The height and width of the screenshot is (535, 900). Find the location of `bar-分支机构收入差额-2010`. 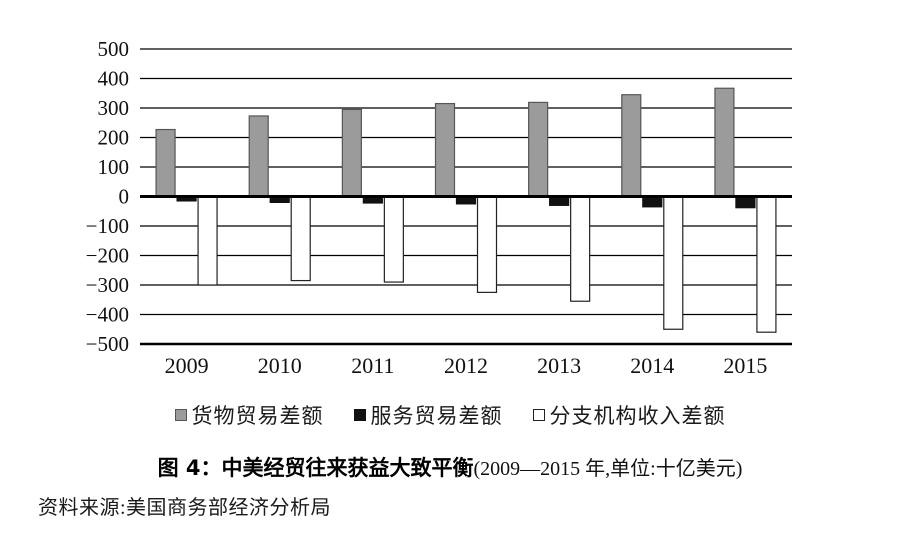

bar-分支机构收入差额-2010 is located at coordinates (300, 238).